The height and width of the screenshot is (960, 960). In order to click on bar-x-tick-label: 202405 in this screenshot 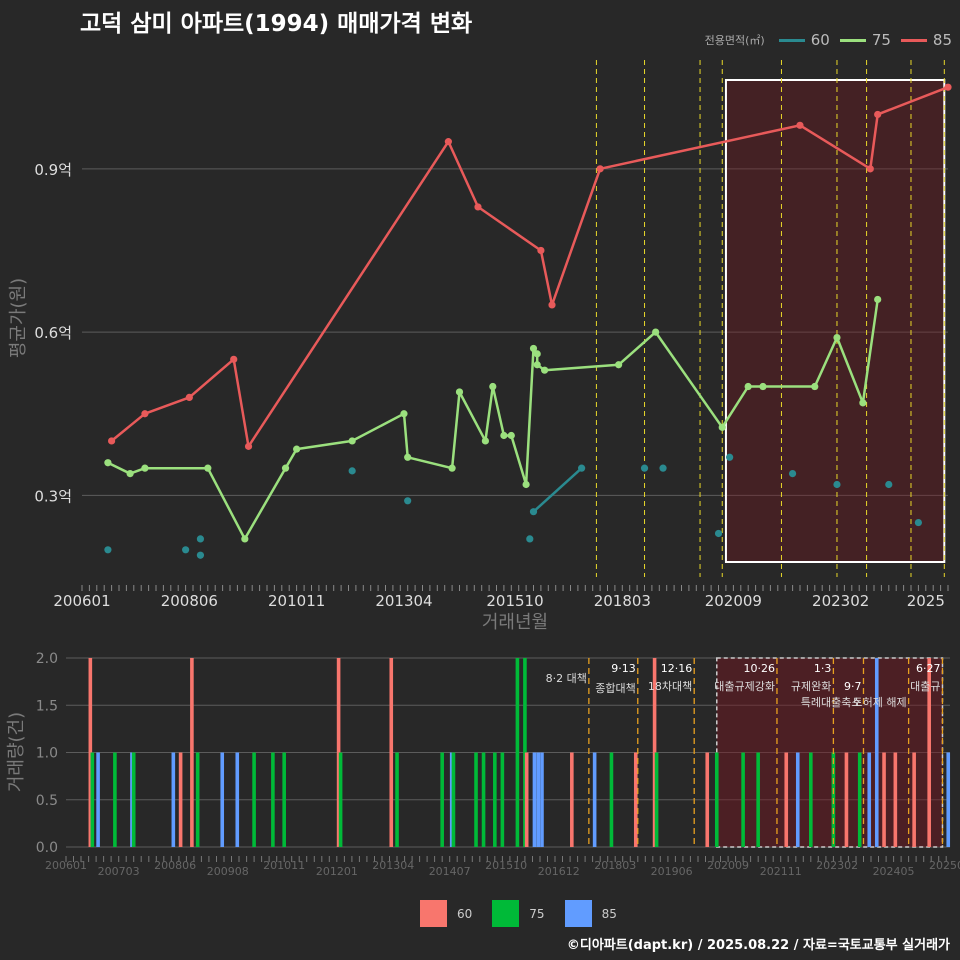, I will do `click(894, 871)`.